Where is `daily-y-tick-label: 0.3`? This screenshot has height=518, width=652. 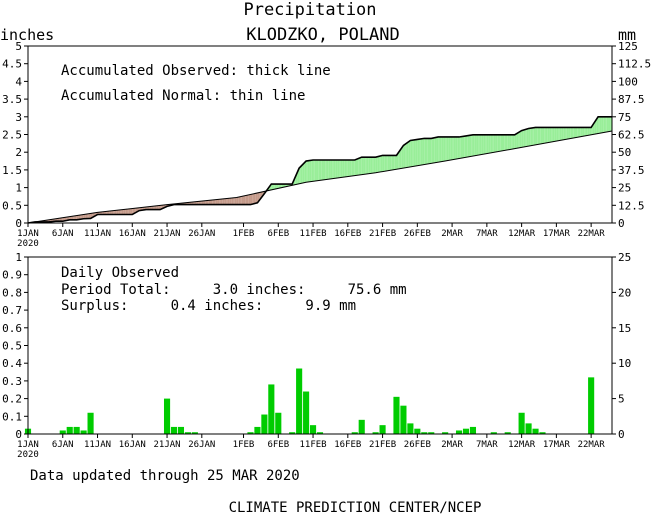 daily-y-tick-label: 0.3 is located at coordinates (12, 381).